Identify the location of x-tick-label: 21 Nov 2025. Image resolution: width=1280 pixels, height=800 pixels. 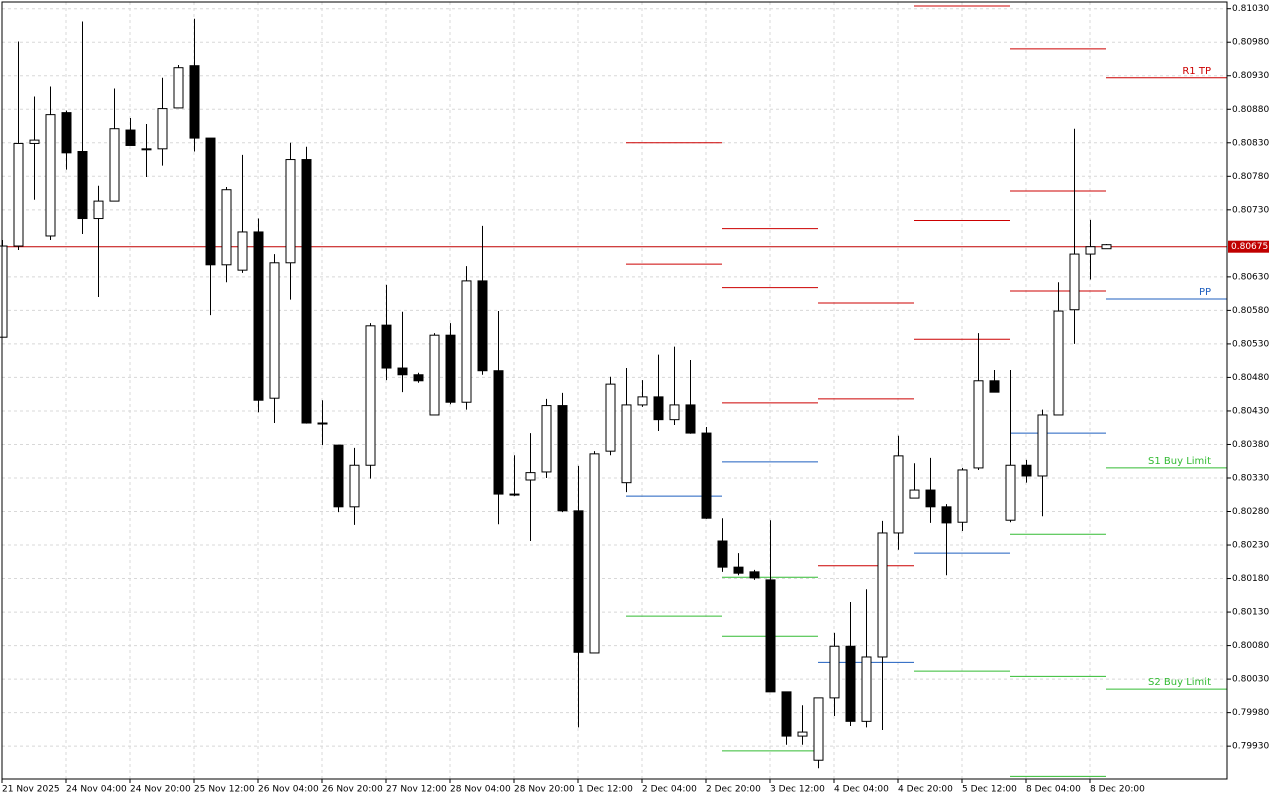
(31, 790).